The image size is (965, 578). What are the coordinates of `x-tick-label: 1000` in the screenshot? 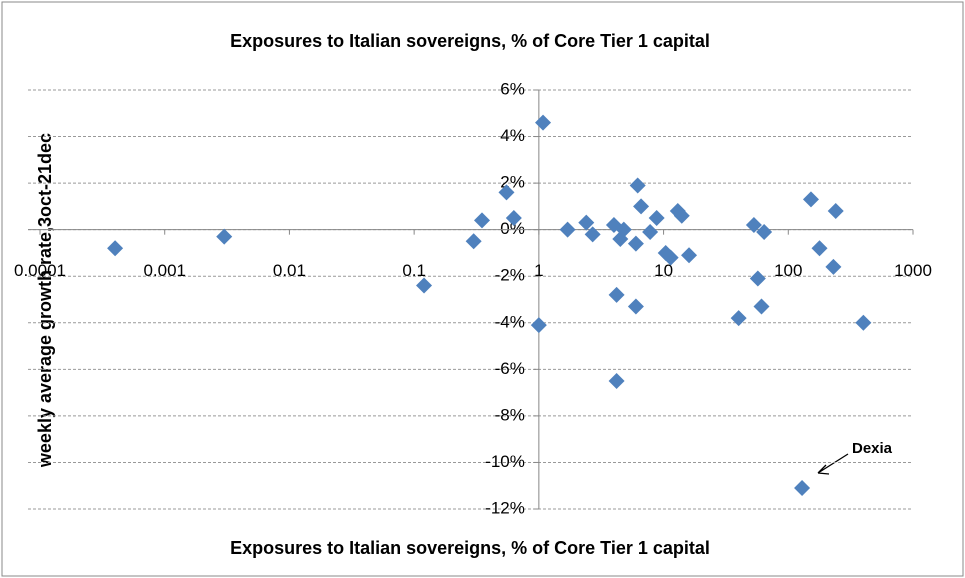 It's located at (913, 270).